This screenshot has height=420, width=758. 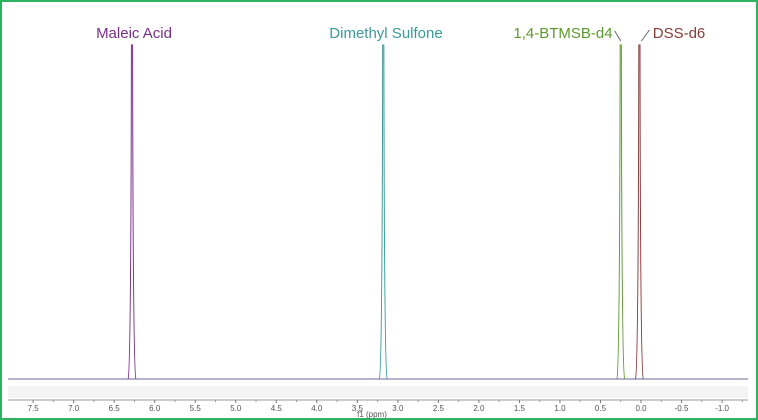 I want to click on x-tick-label: 6.0, so click(x=155, y=408).